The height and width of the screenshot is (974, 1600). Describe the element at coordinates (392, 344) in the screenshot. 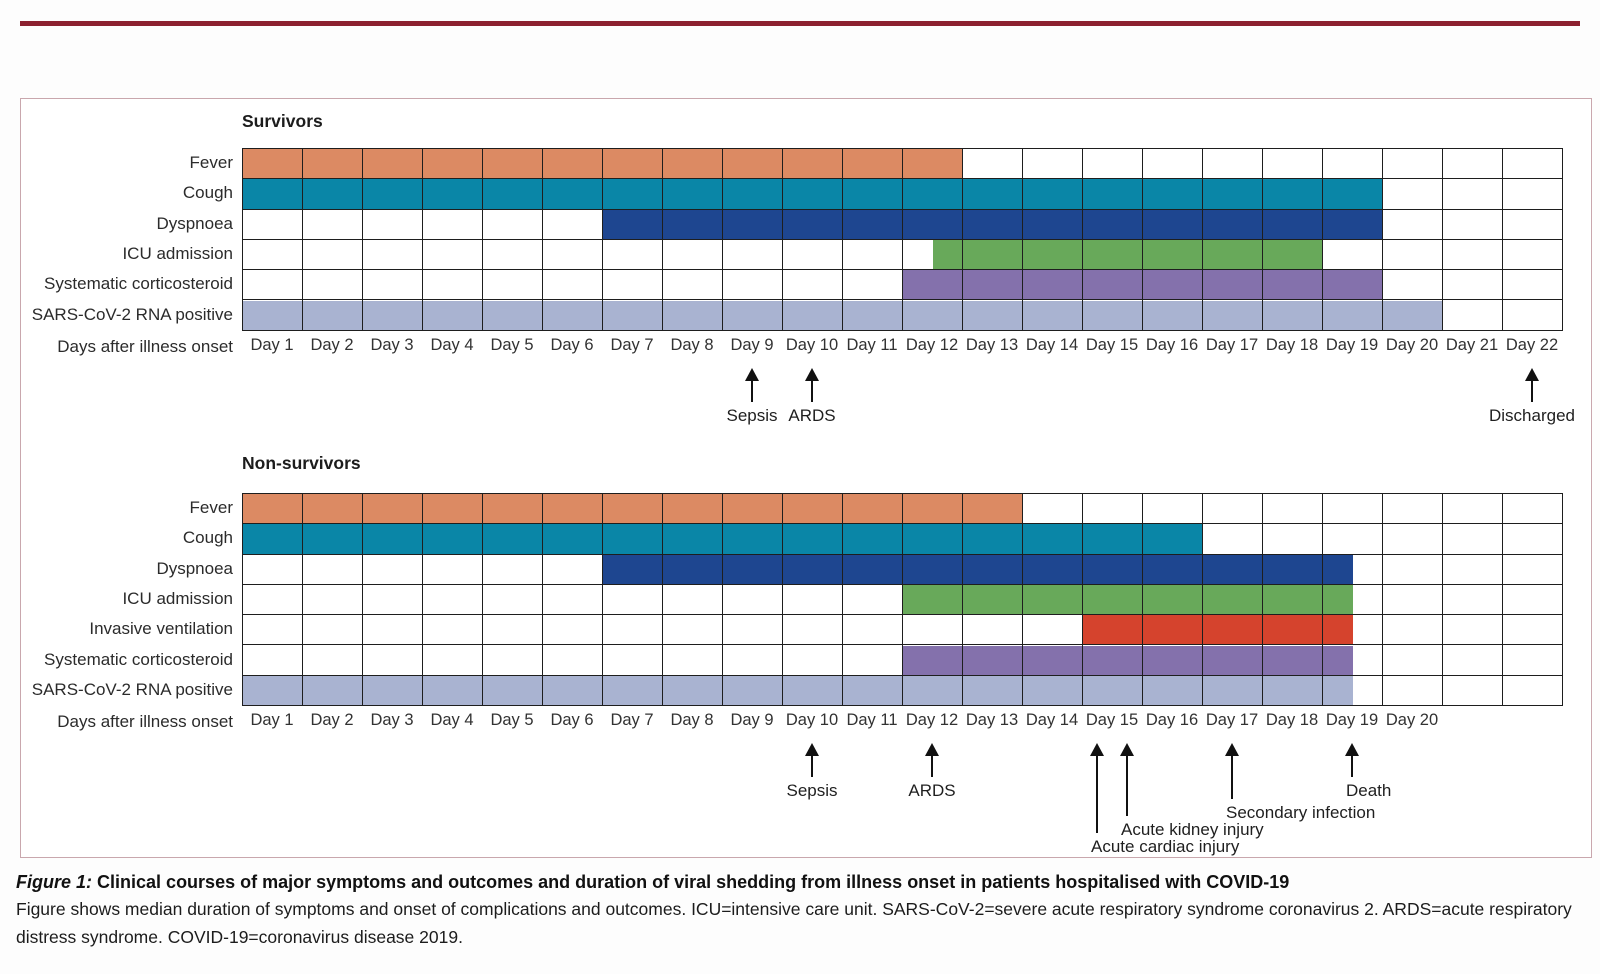

I see `day-label: Day 3` at that location.